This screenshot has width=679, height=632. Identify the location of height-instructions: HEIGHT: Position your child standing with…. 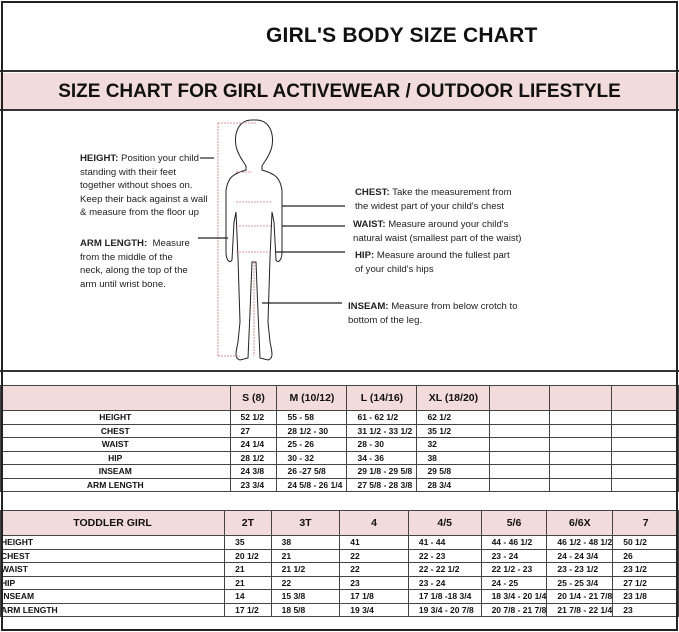
(144, 185).